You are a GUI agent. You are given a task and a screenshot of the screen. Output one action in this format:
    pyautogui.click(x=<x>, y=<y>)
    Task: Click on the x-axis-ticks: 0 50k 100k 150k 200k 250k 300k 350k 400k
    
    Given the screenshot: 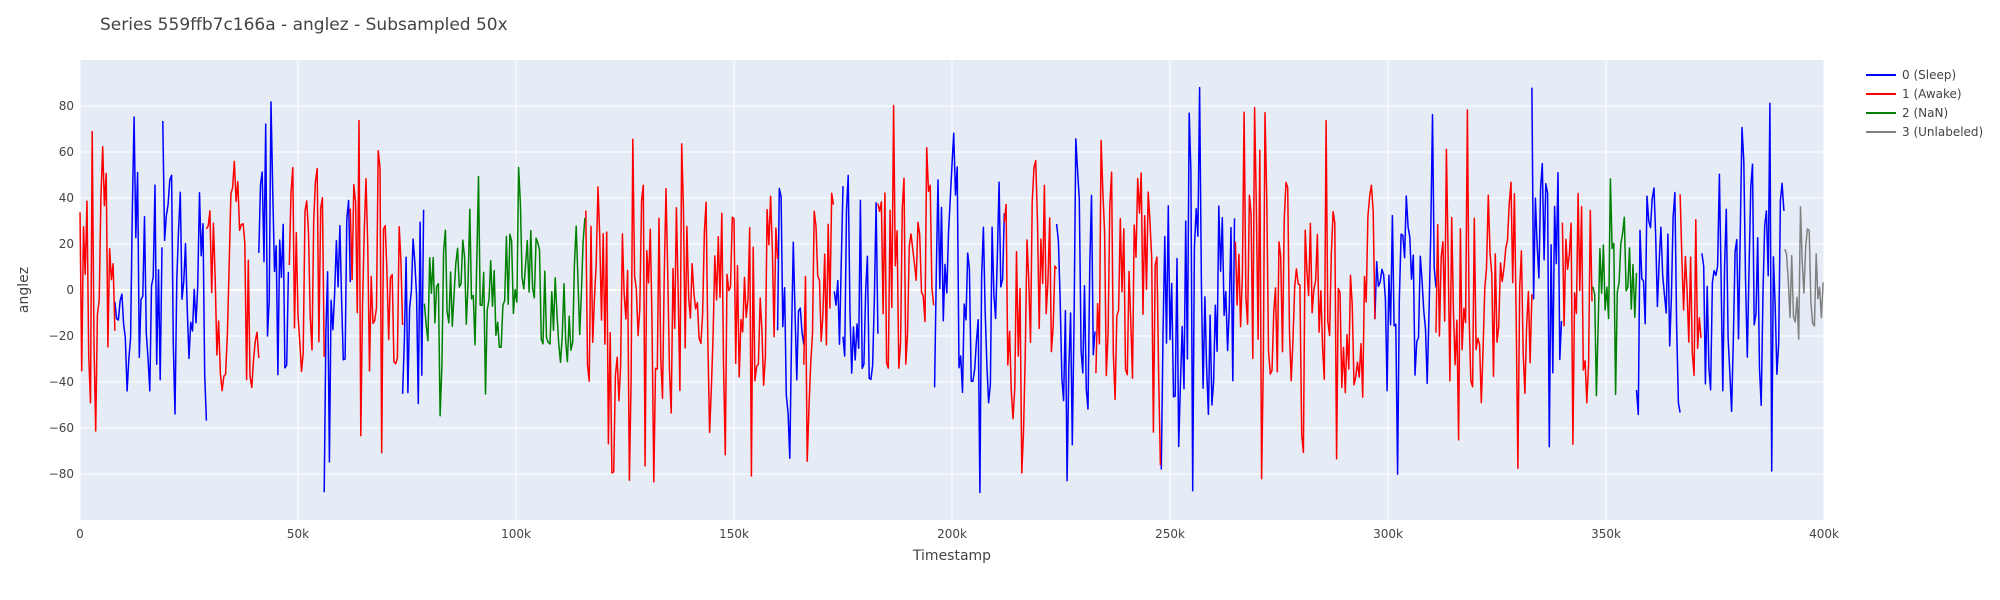 What is the action you would take?
    pyautogui.click(x=957, y=534)
    